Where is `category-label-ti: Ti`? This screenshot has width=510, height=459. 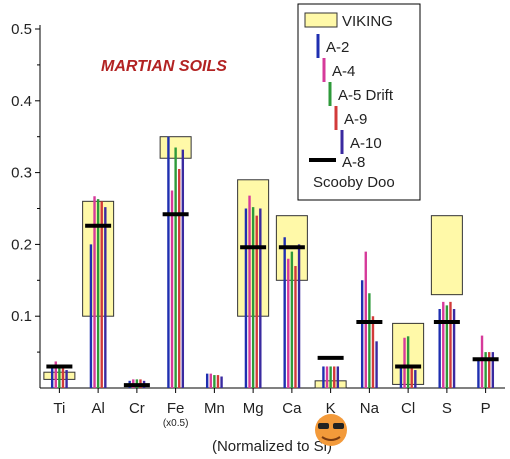 category-label-ti: Ti is located at coordinates (59, 408).